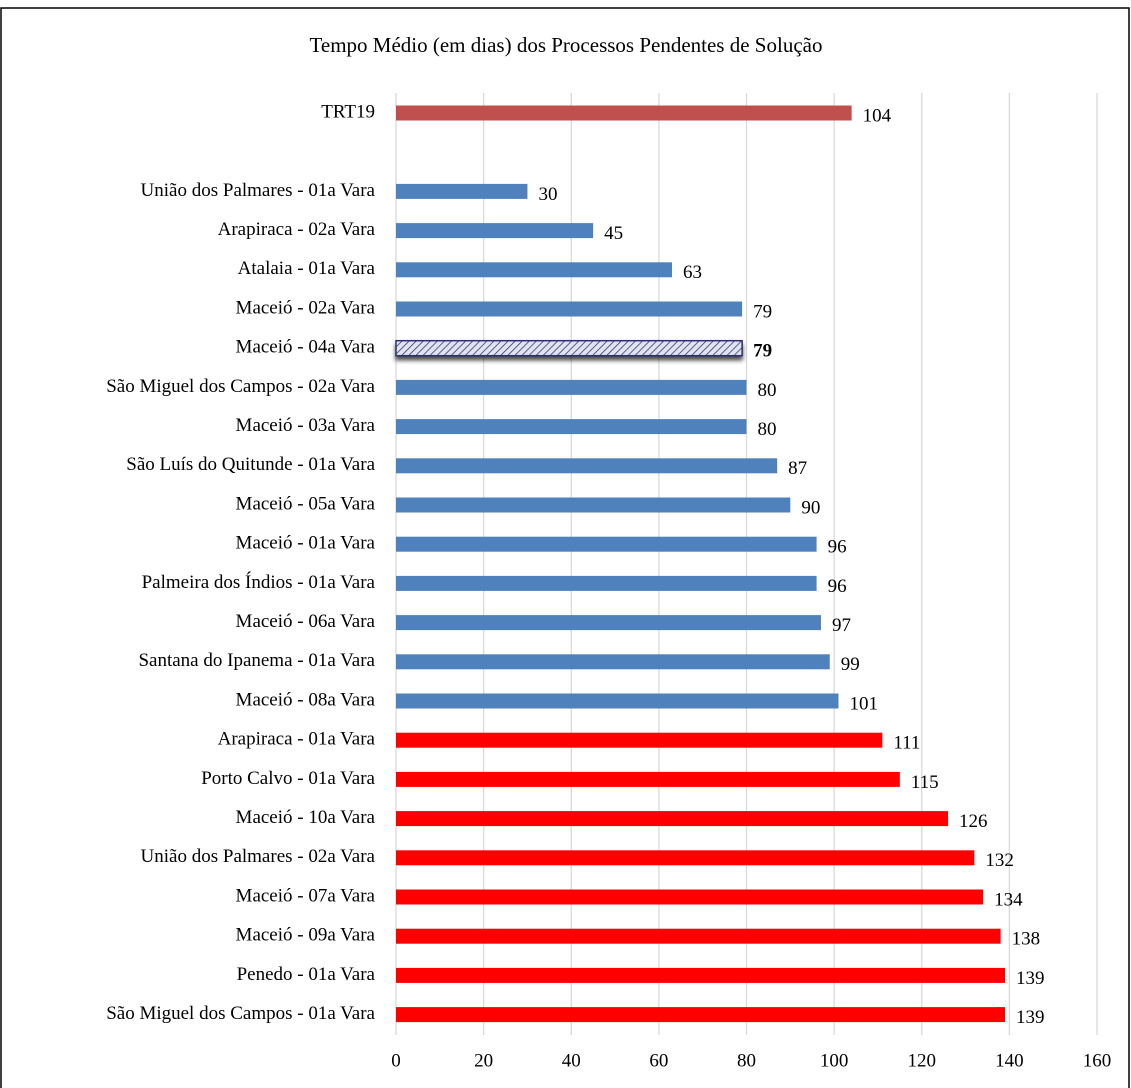 This screenshot has width=1131, height=1088. I want to click on y-tick-label: Maceió - 02a Vara, so click(306, 307).